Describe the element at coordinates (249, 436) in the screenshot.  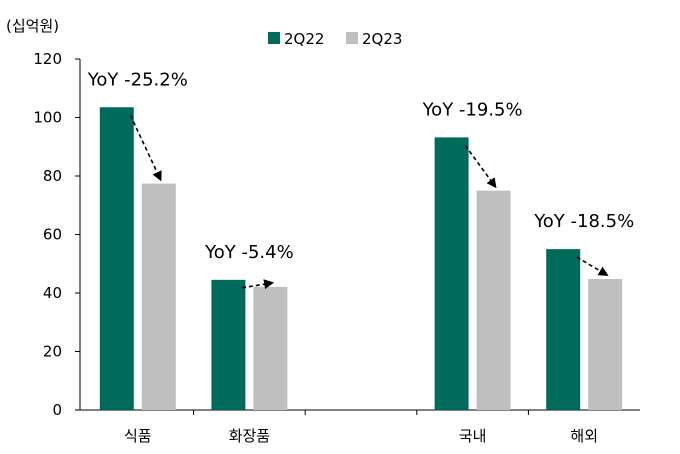
I see `x-tick-label: 화장품` at that location.